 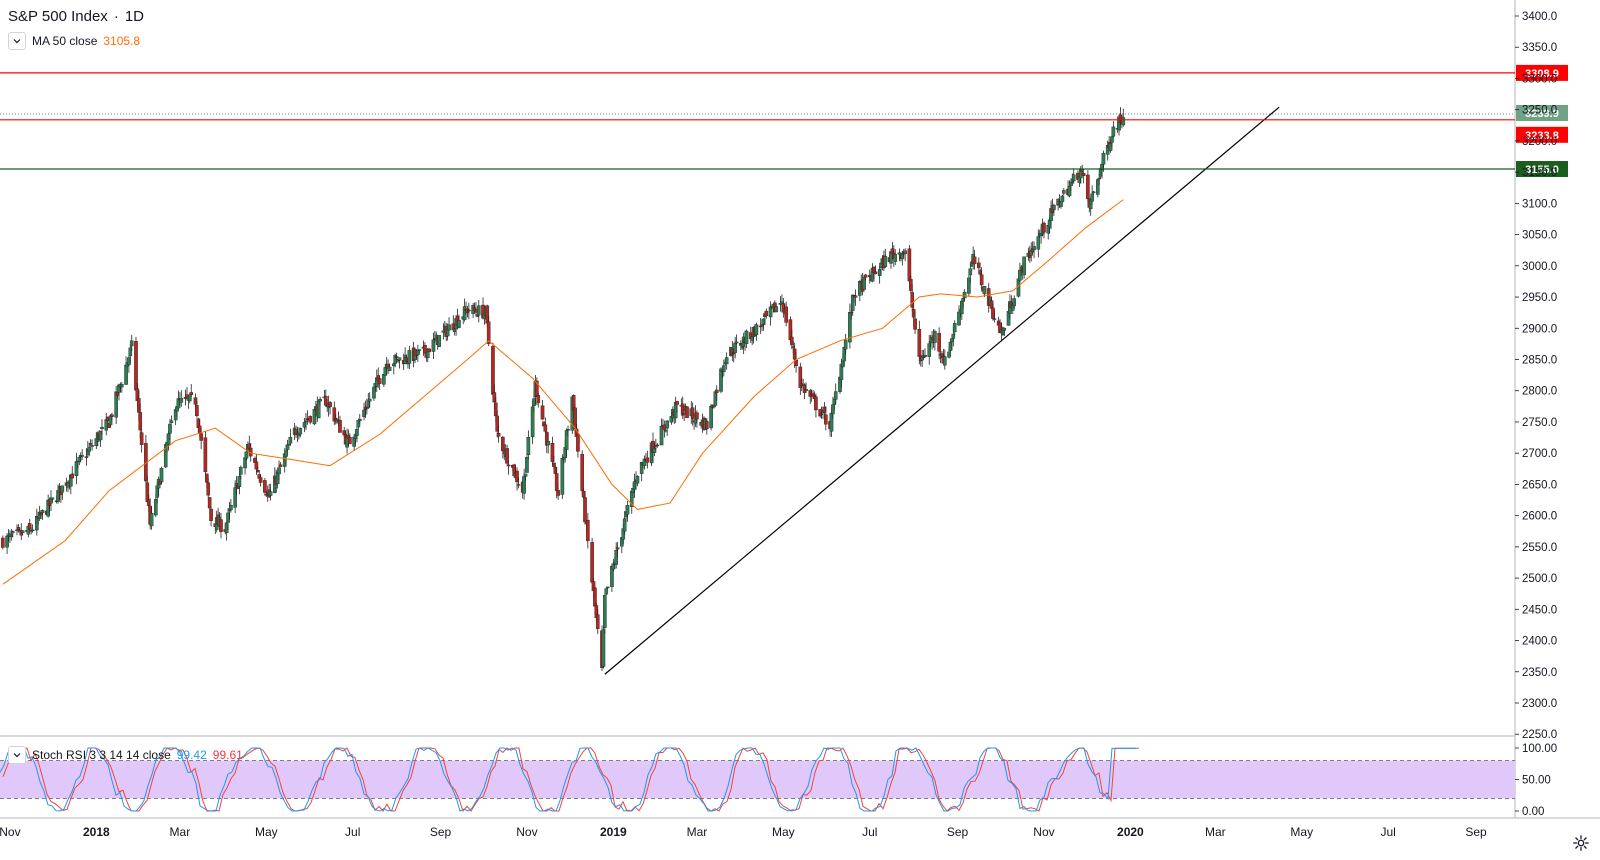 I want to click on time-tick-label: Nov, so click(x=1043, y=832).